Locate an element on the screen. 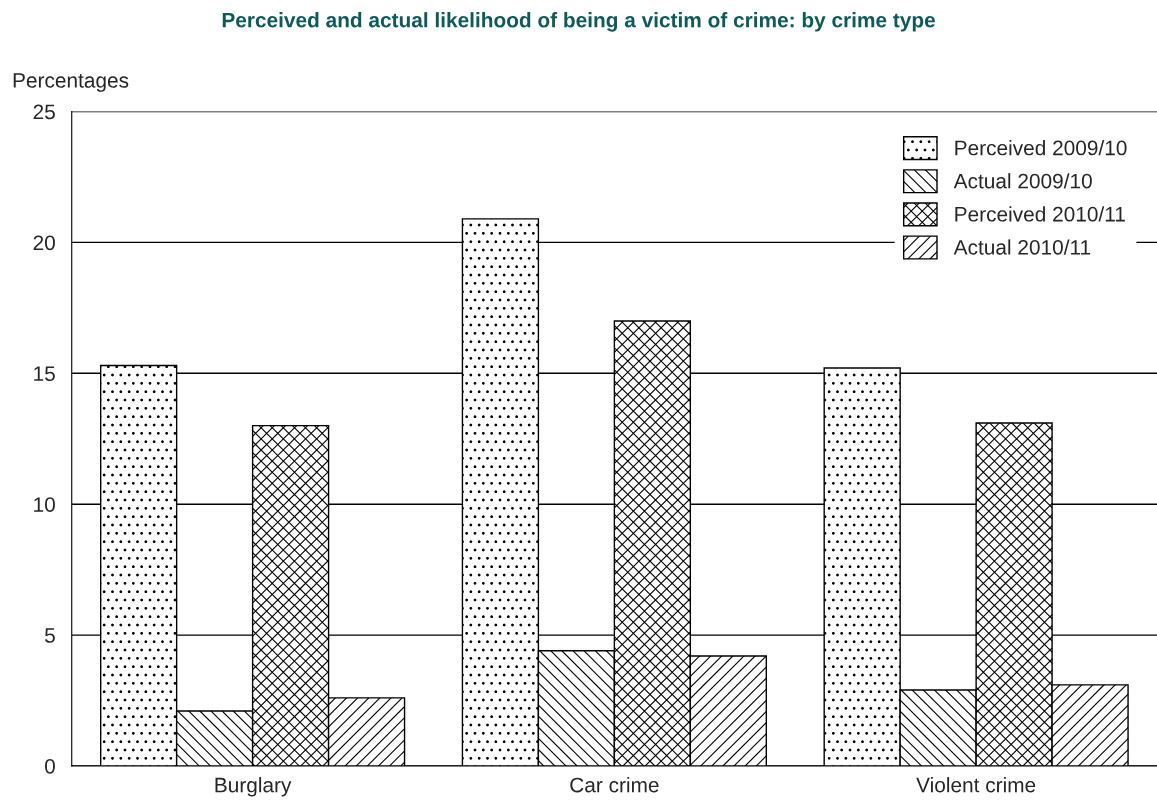  y-tick-label: 25 is located at coordinates (44, 112).